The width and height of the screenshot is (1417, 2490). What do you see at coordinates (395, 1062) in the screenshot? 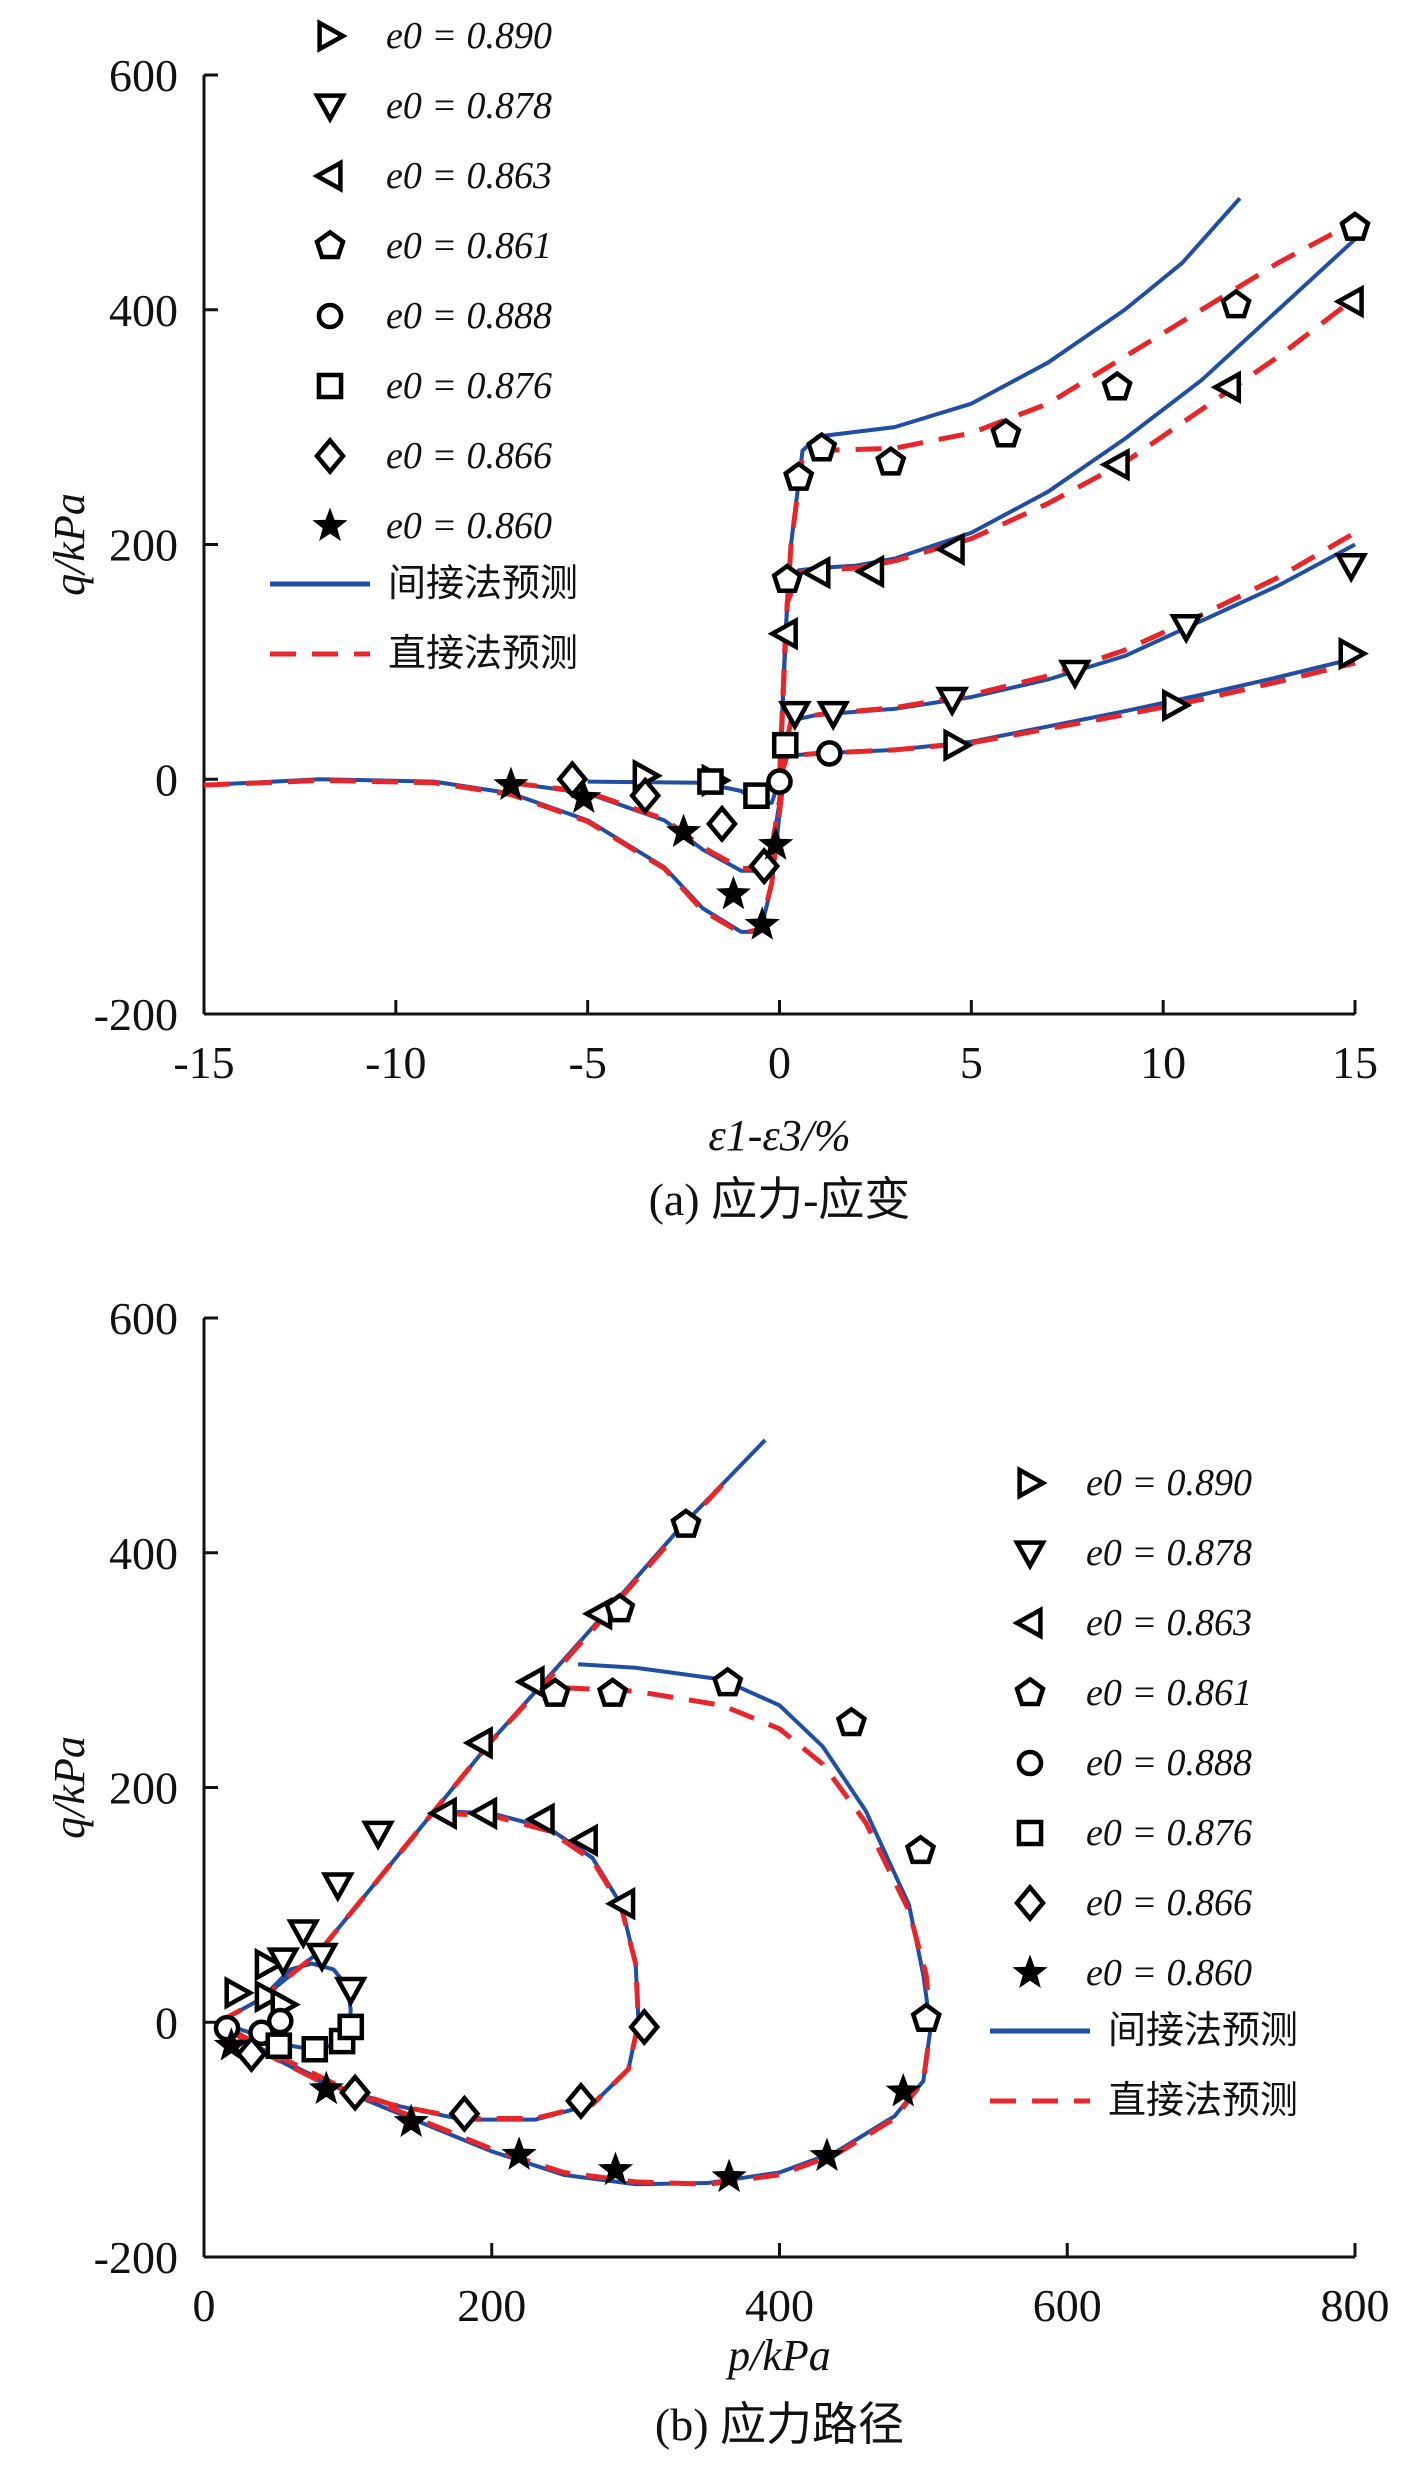
I see `x-tick-label: -10` at bounding box center [395, 1062].